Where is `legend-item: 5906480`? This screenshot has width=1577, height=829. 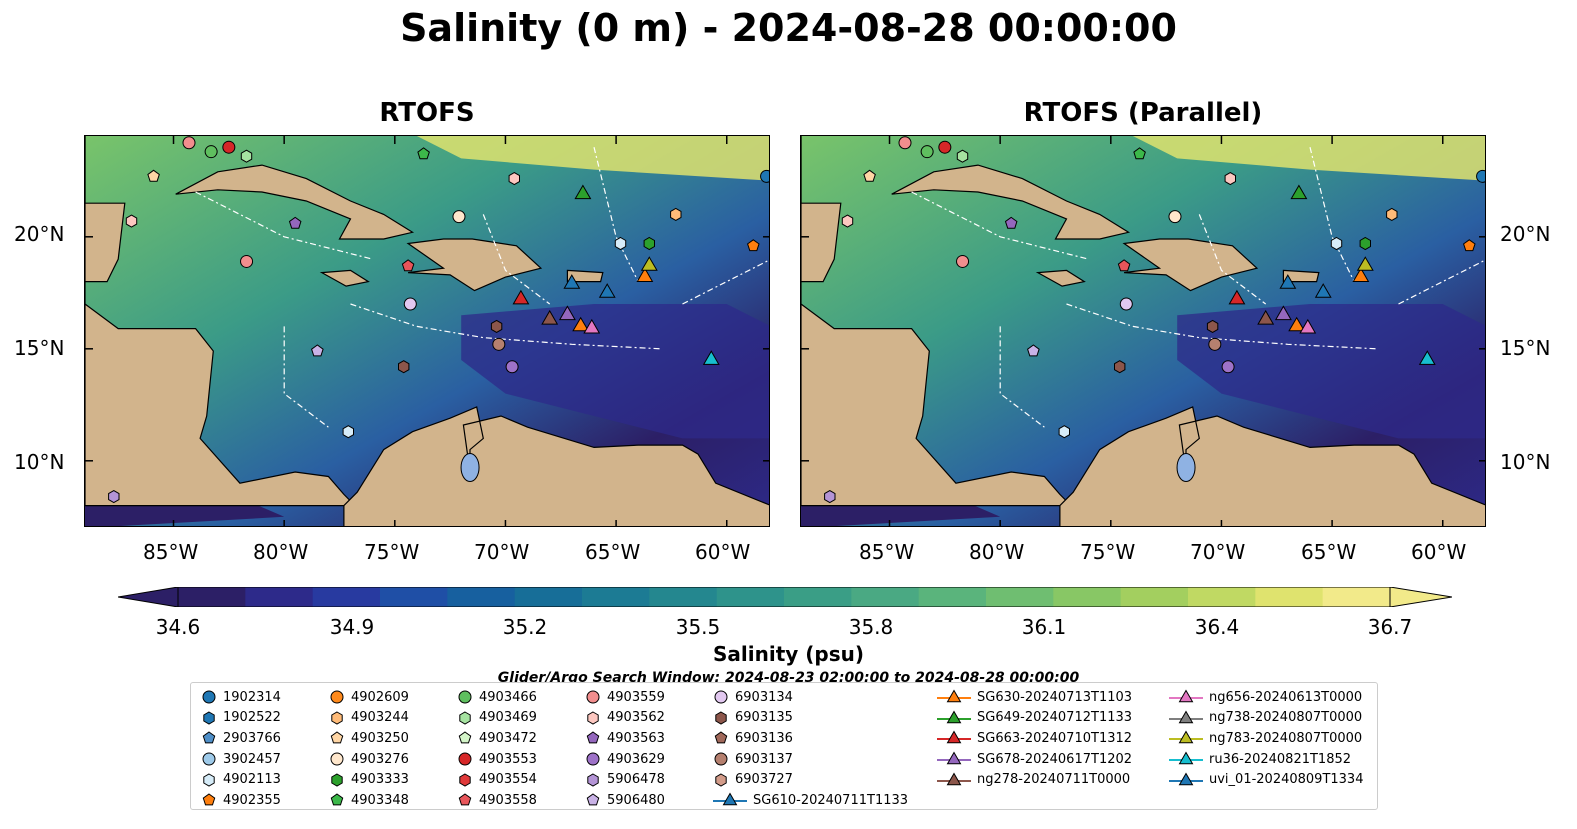 legend-item: 5906480 is located at coordinates (625, 800).